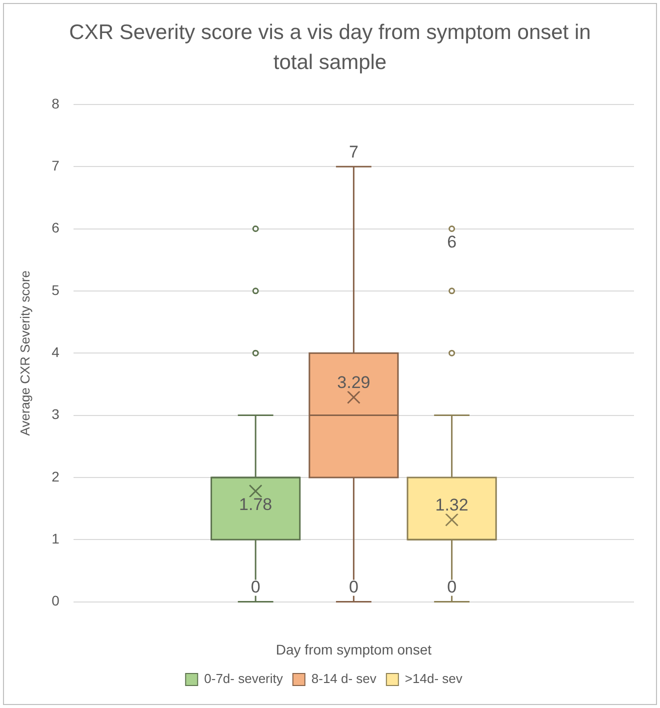 This screenshot has width=660, height=708. What do you see at coordinates (433, 678) in the screenshot?
I see `legend-label: >14d- sev` at bounding box center [433, 678].